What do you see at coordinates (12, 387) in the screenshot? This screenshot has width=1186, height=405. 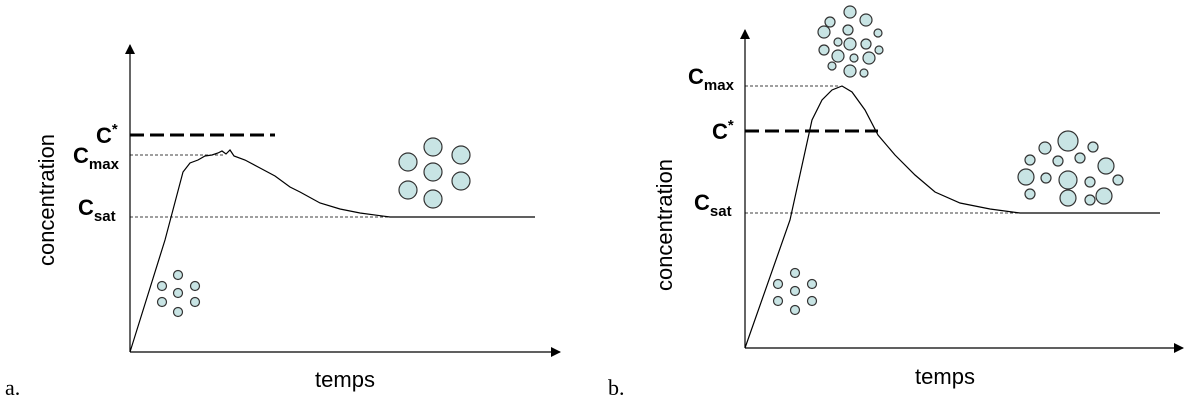 I see `panel-label: a.` at bounding box center [12, 387].